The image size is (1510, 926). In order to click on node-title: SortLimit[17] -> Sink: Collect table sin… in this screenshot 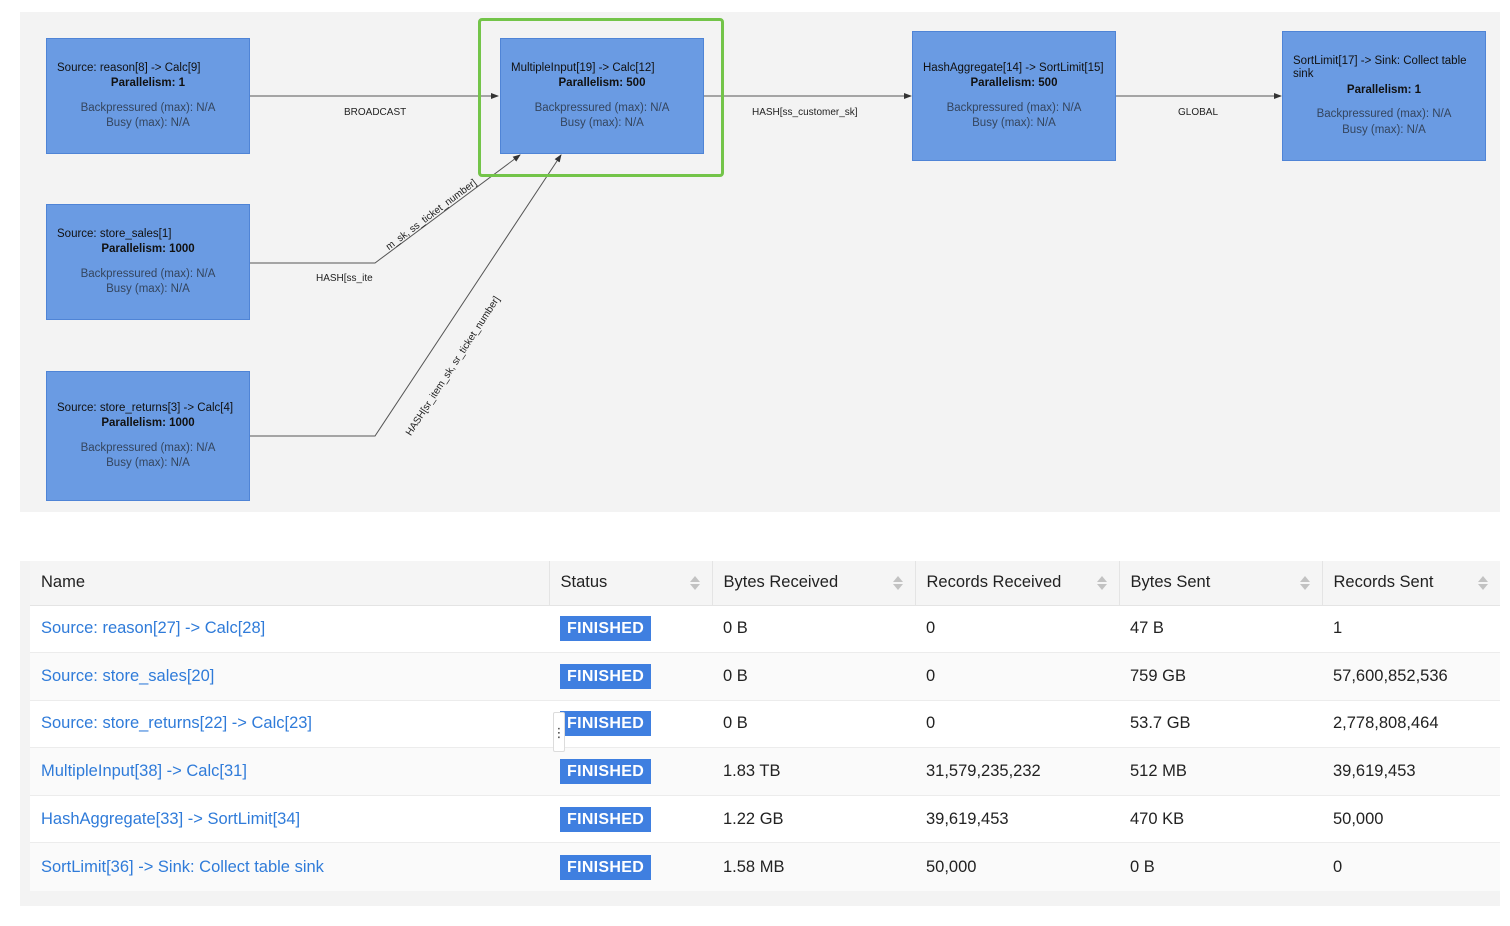, I will do `click(1380, 67)`.